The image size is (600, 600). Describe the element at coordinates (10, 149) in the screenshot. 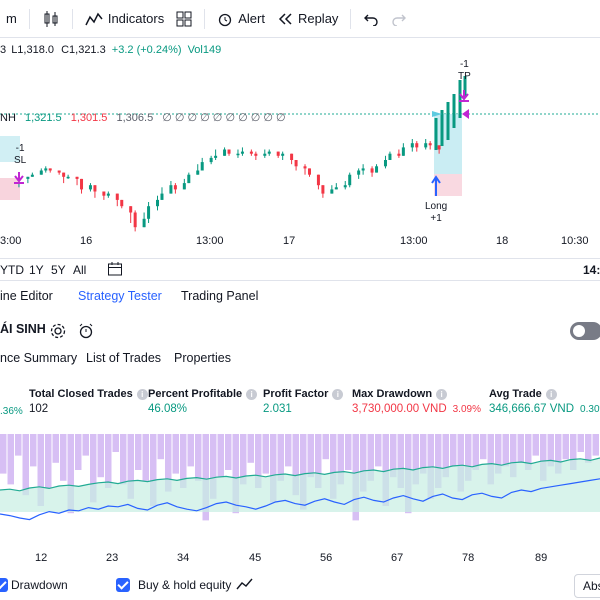

I see `sl-zone` at that location.